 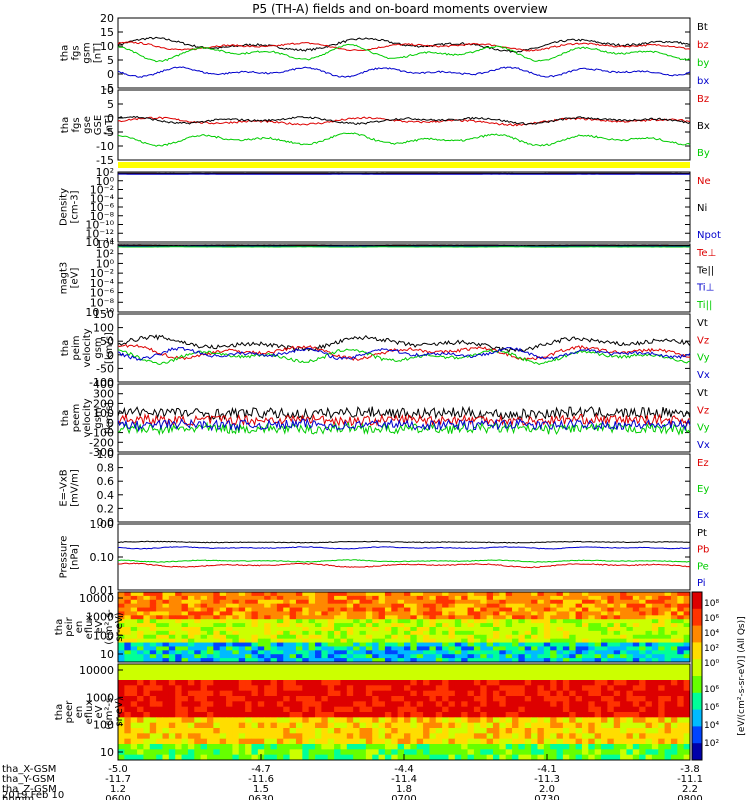 What do you see at coordinates (404, 565) in the screenshot?
I see `series-Pb-line` at bounding box center [404, 565].